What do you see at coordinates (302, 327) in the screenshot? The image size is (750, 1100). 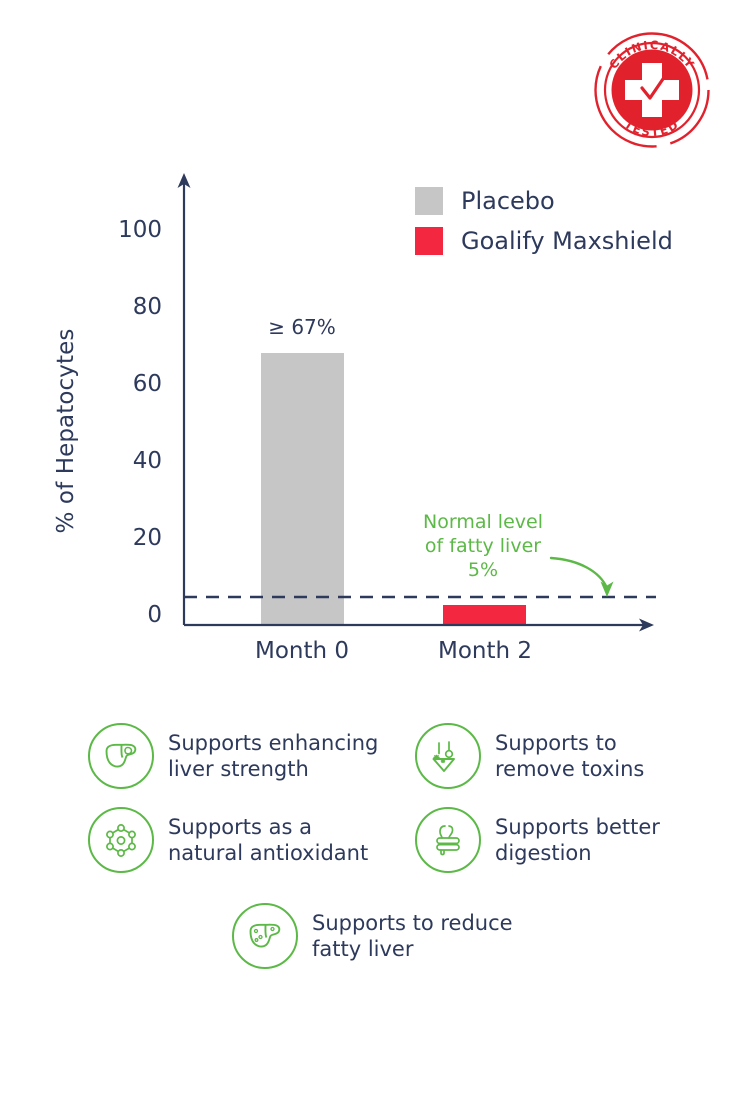 I see `bar-value-label-placebo: ≥ 67%` at bounding box center [302, 327].